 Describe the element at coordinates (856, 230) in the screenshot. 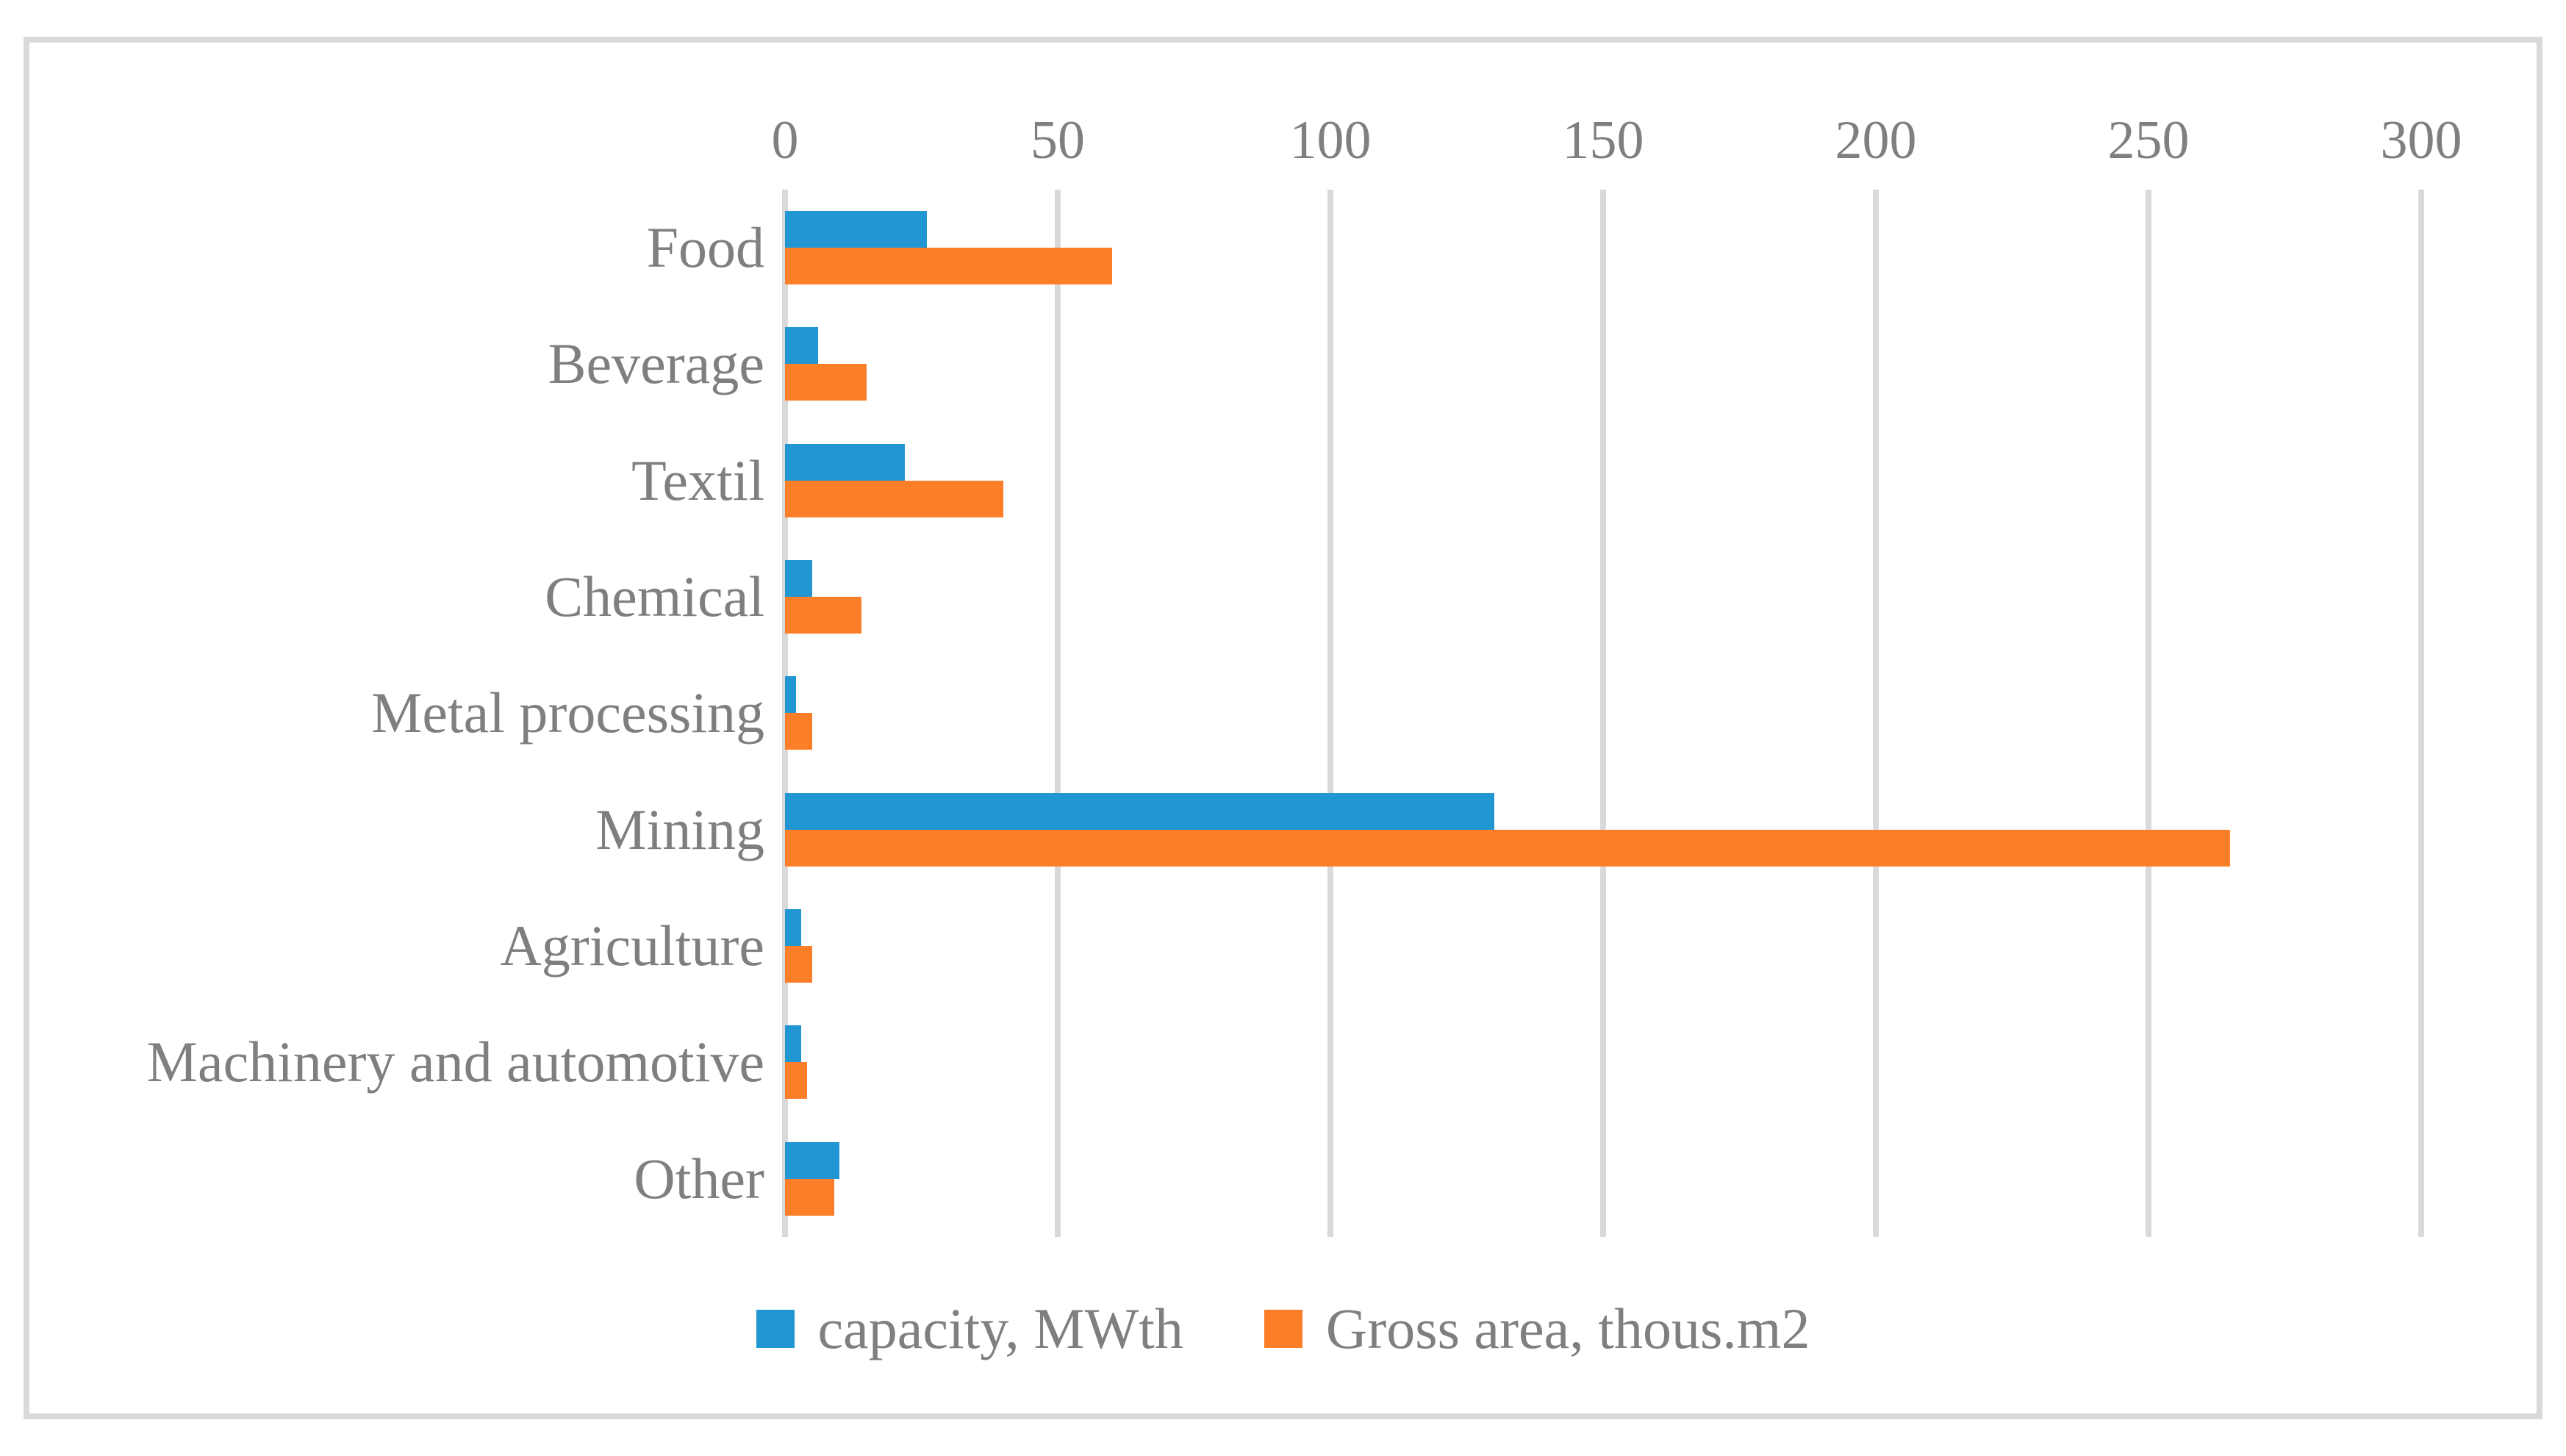

I see `bar-capacity-food` at that location.